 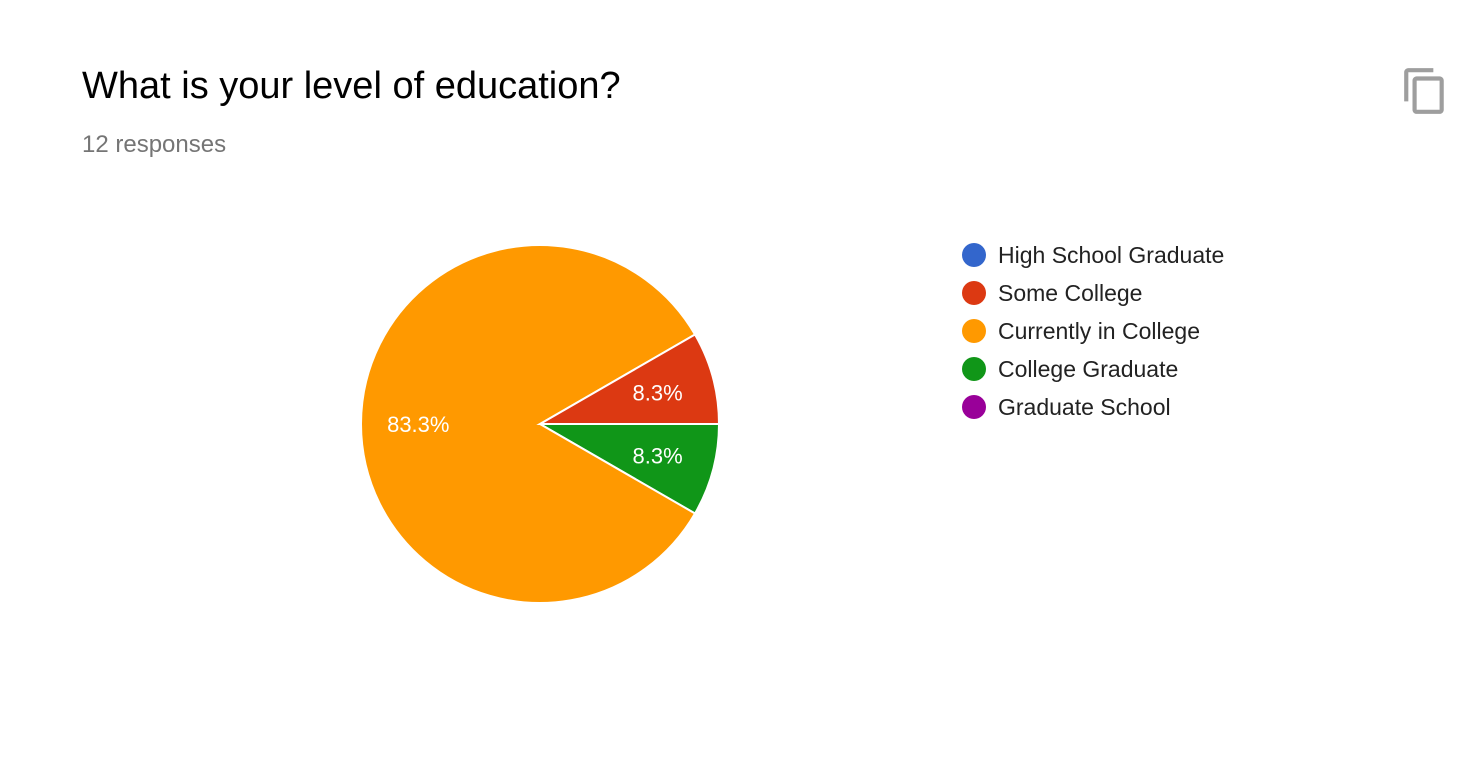 I want to click on legend-label: College Graduate, so click(x=1088, y=368).